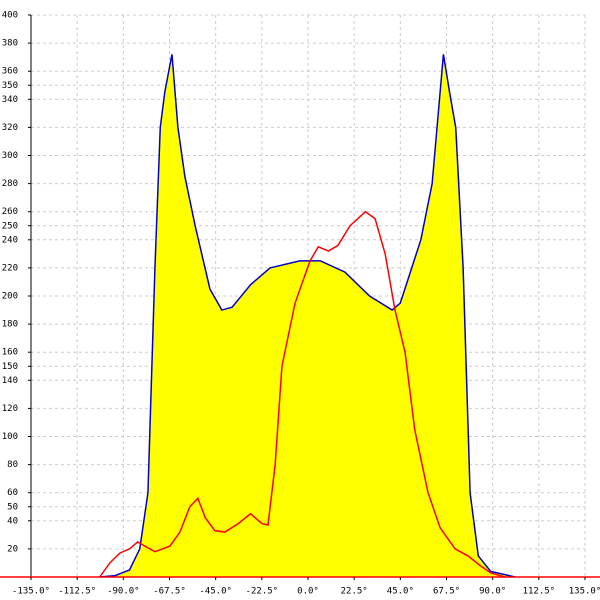  I want to click on x-tick-label: 45.0°, so click(400, 592).